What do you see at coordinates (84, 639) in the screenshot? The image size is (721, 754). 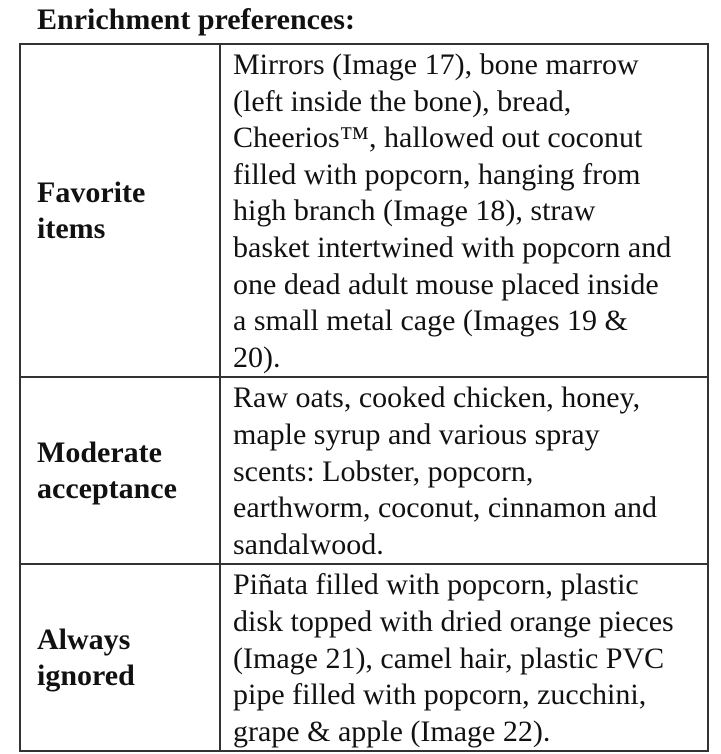 I see `row-label-line: Always` at bounding box center [84, 639].